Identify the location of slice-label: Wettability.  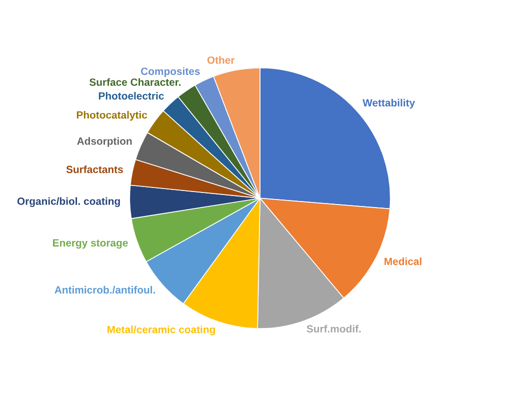
(389, 103).